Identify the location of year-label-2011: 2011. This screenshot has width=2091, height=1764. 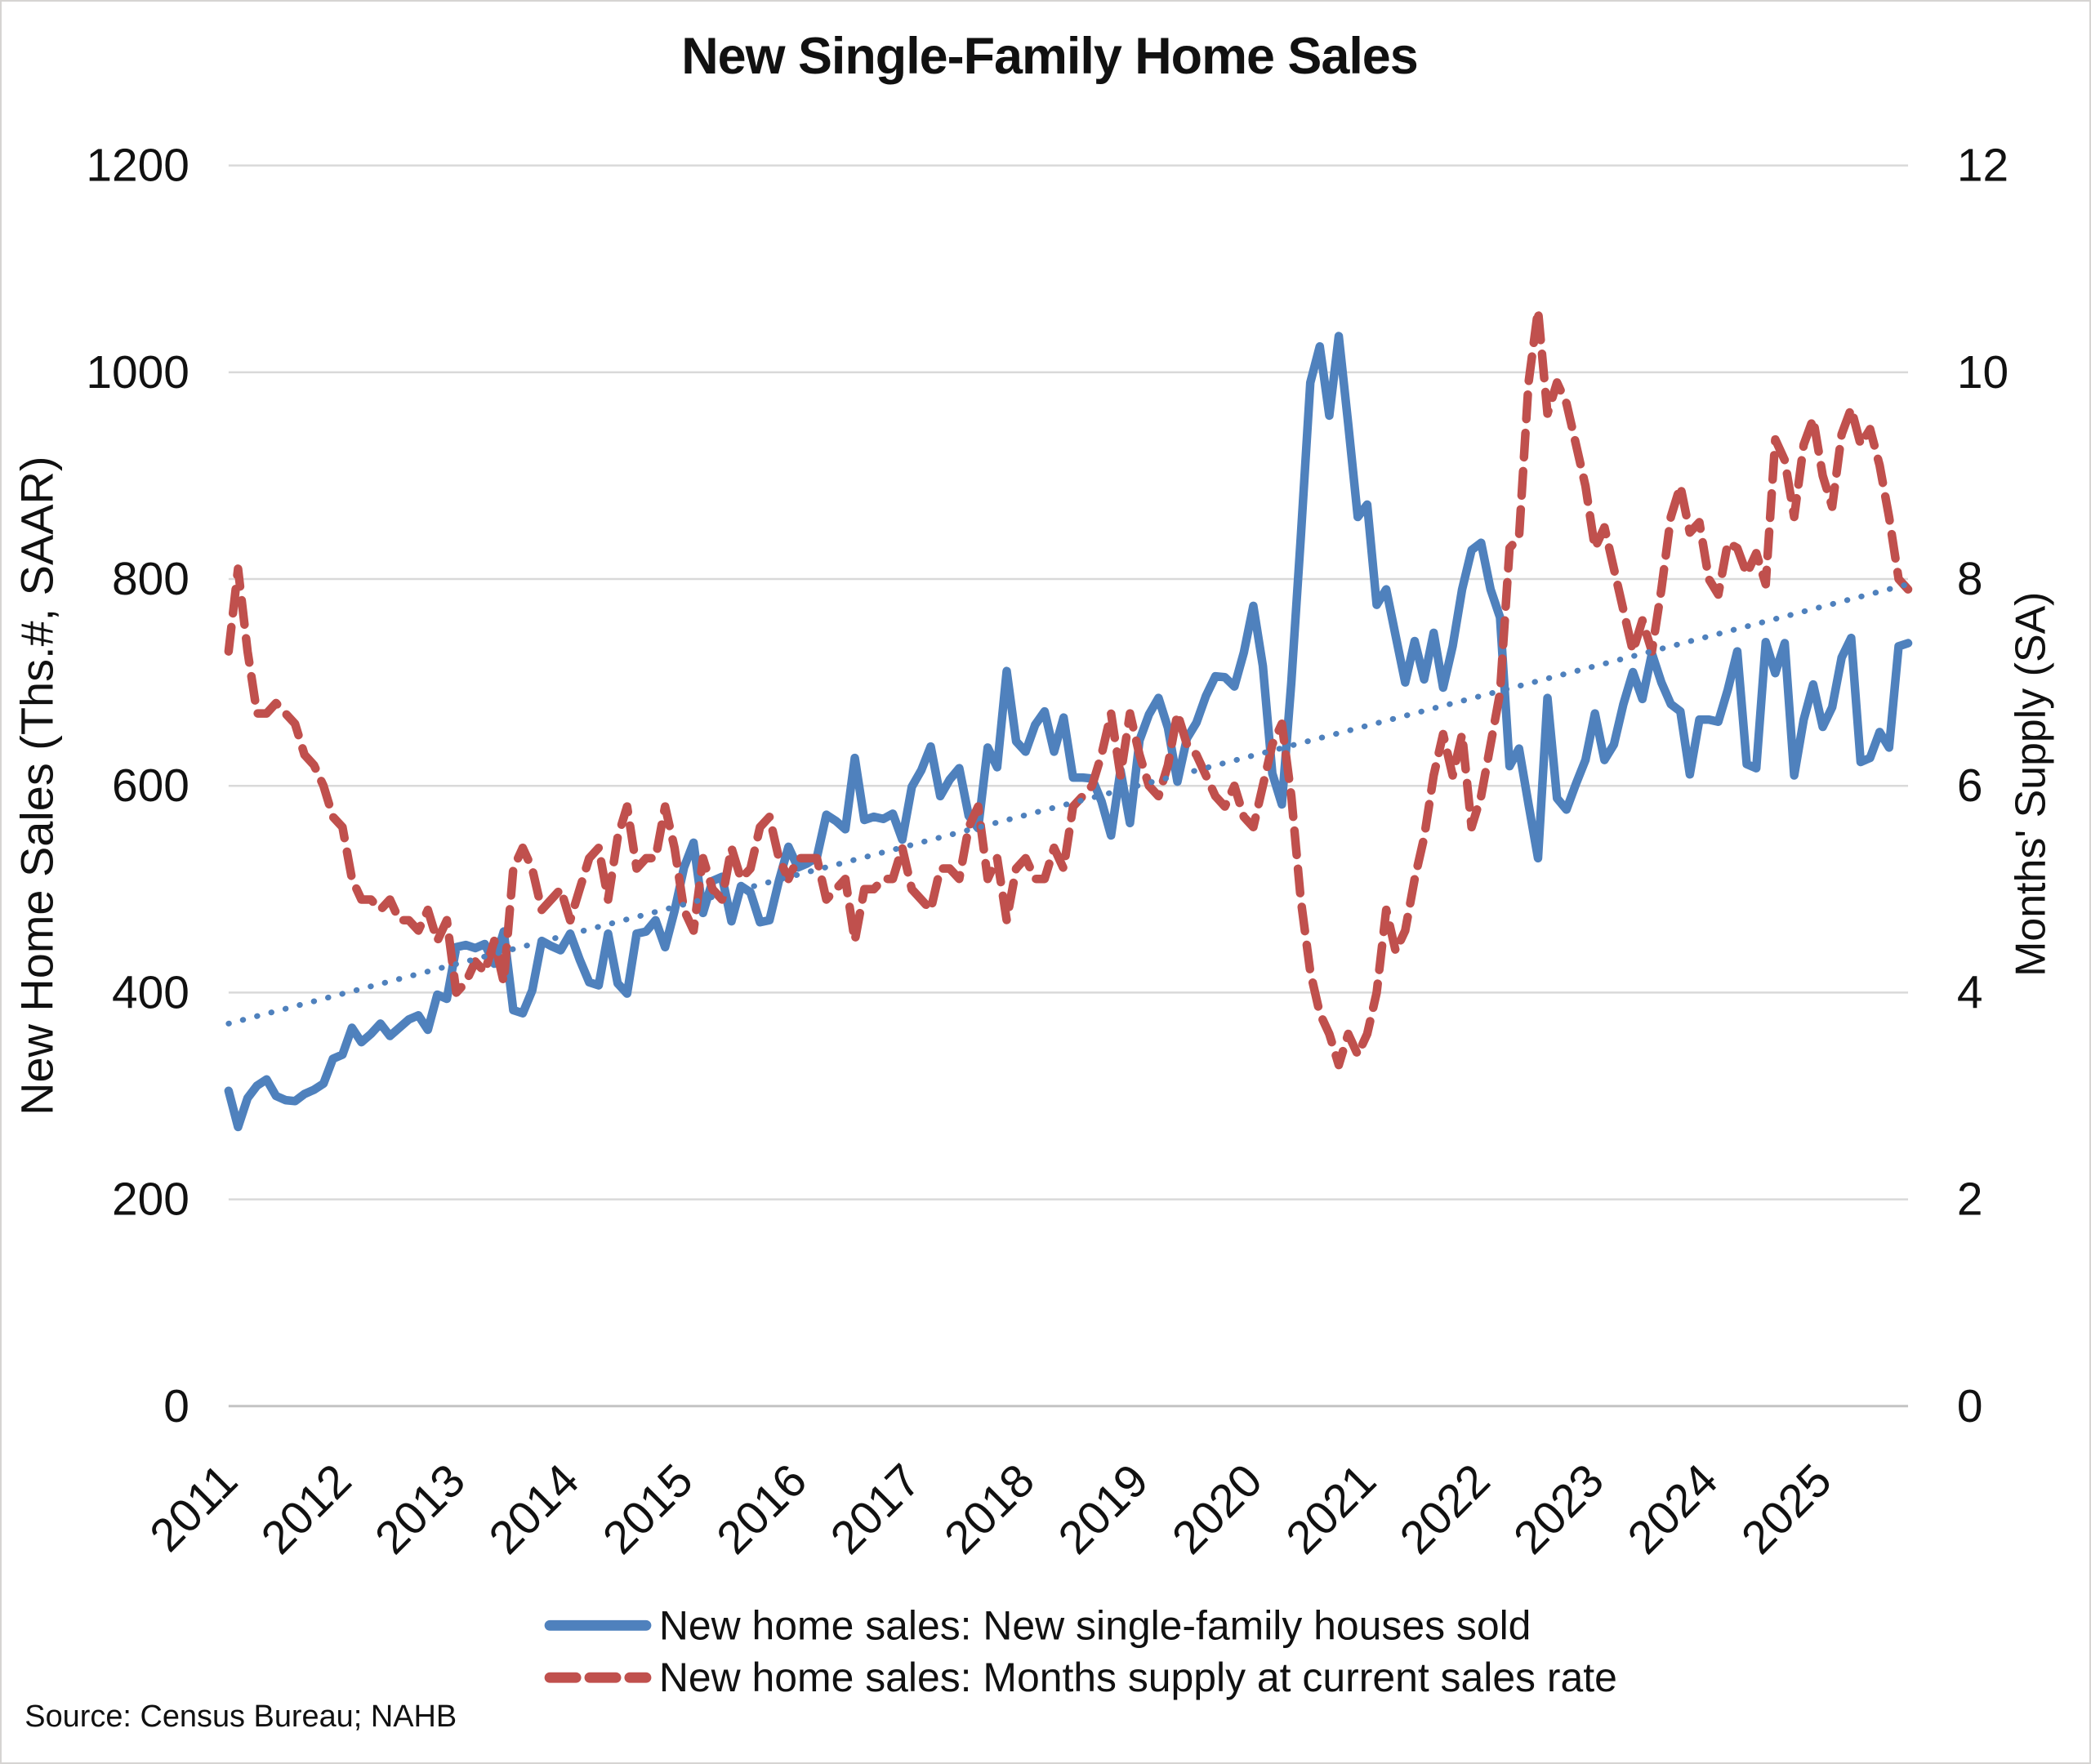
(193, 1508).